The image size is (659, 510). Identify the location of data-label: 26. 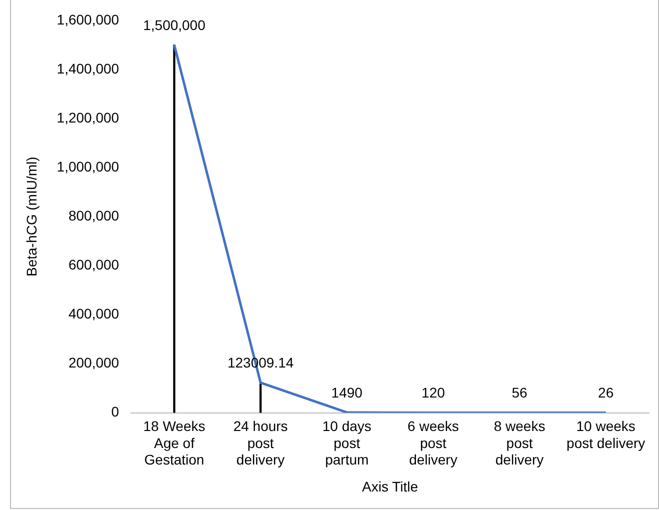
(606, 392).